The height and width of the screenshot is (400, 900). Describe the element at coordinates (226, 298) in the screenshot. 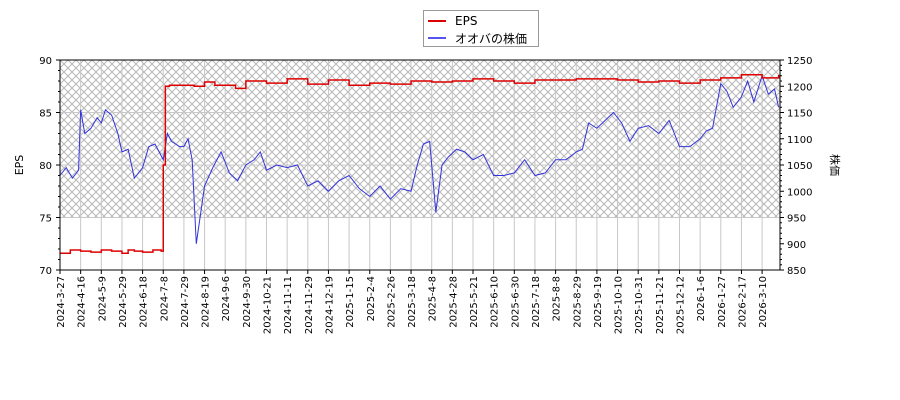

I see `x-tick-label: 2024-9-6` at that location.